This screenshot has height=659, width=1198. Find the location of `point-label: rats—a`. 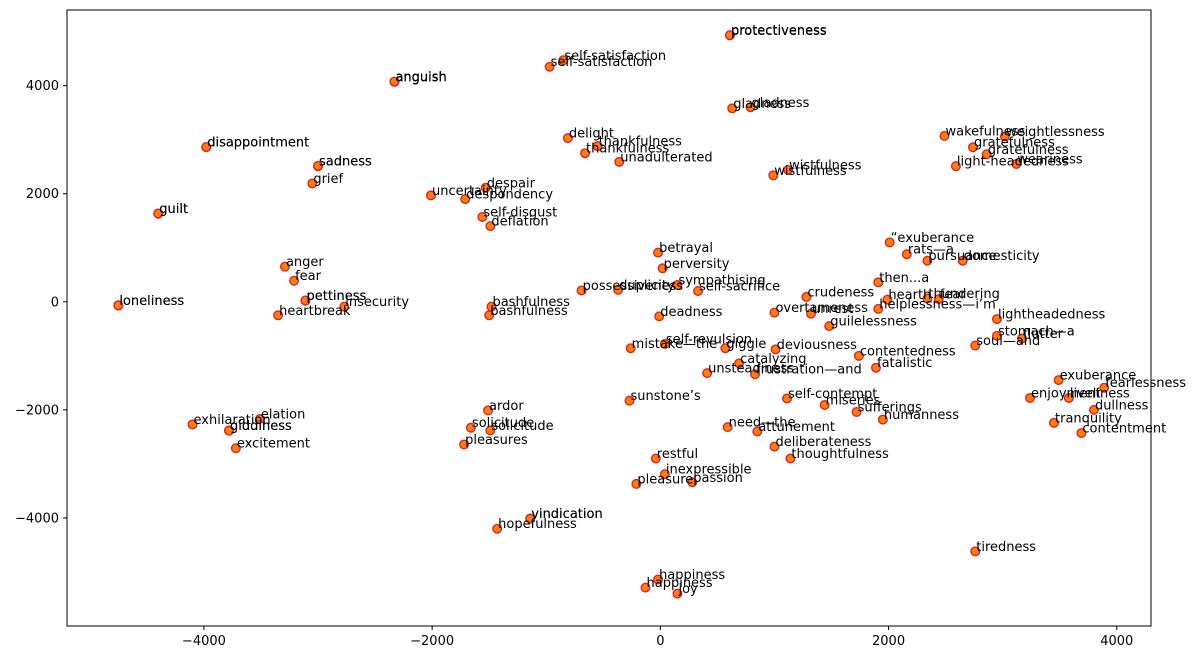

point-label: rats—a is located at coordinates (931, 250).